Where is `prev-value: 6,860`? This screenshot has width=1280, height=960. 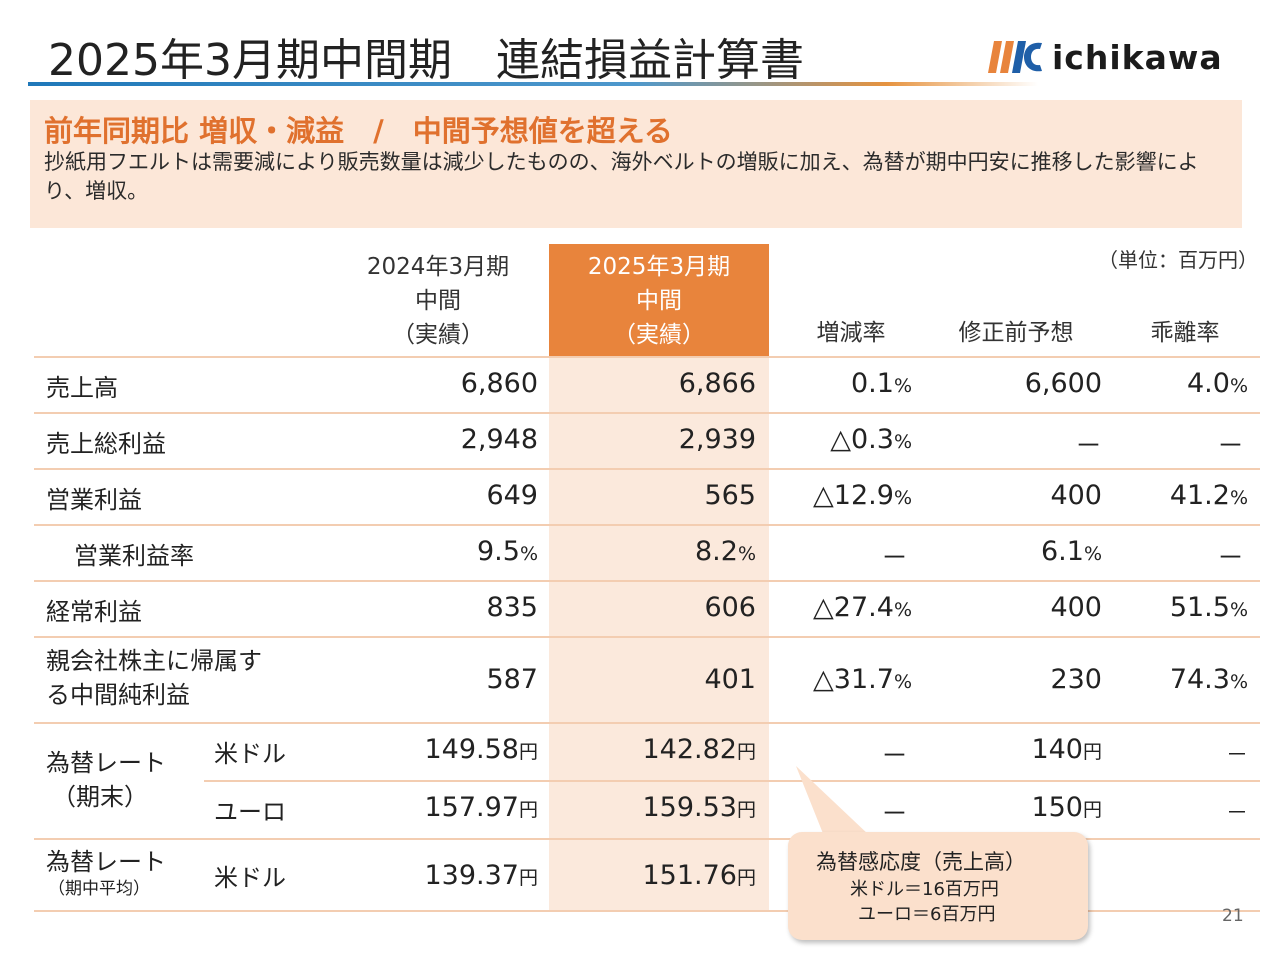 prev-value: 6,860 is located at coordinates (499, 383).